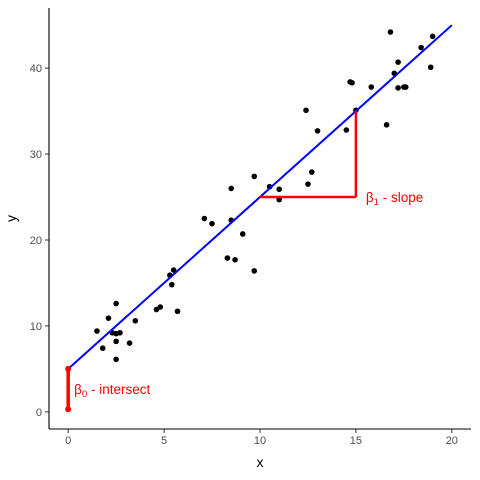 Image resolution: width=480 pixels, height=480 pixels. I want to click on y-tick-label: 20, so click(36, 241).